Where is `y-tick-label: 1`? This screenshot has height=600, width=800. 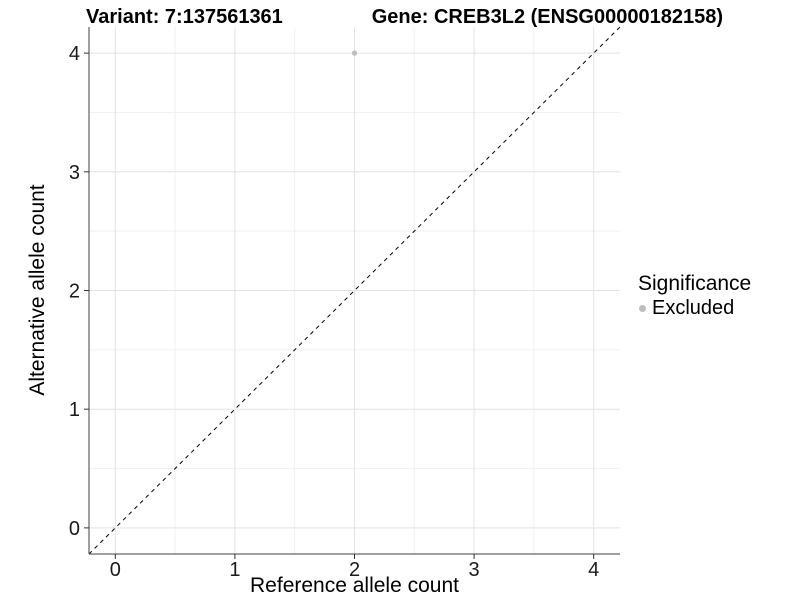
y-tick-label: 1 is located at coordinates (74, 410).